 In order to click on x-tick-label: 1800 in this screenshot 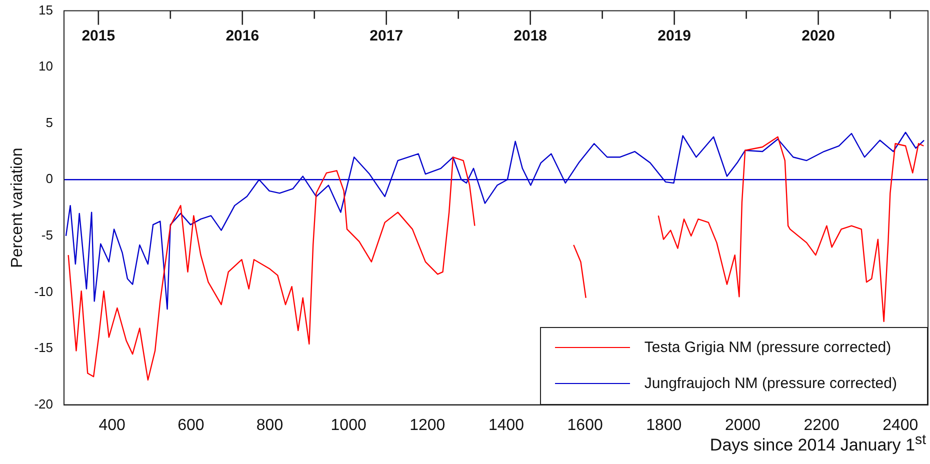, I will do `click(664, 425)`.